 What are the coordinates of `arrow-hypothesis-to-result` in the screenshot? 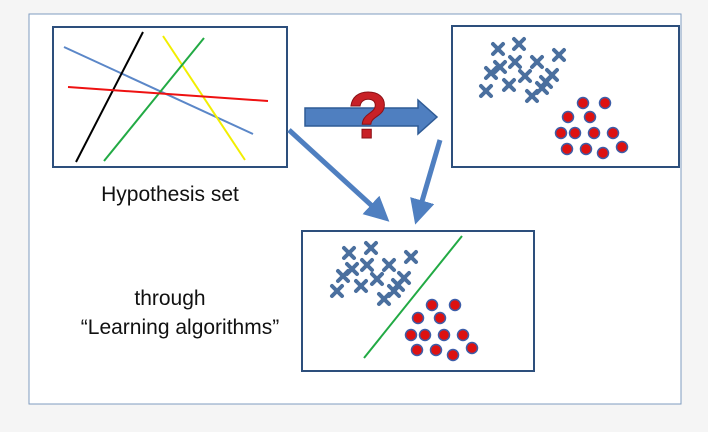 It's located at (338, 175).